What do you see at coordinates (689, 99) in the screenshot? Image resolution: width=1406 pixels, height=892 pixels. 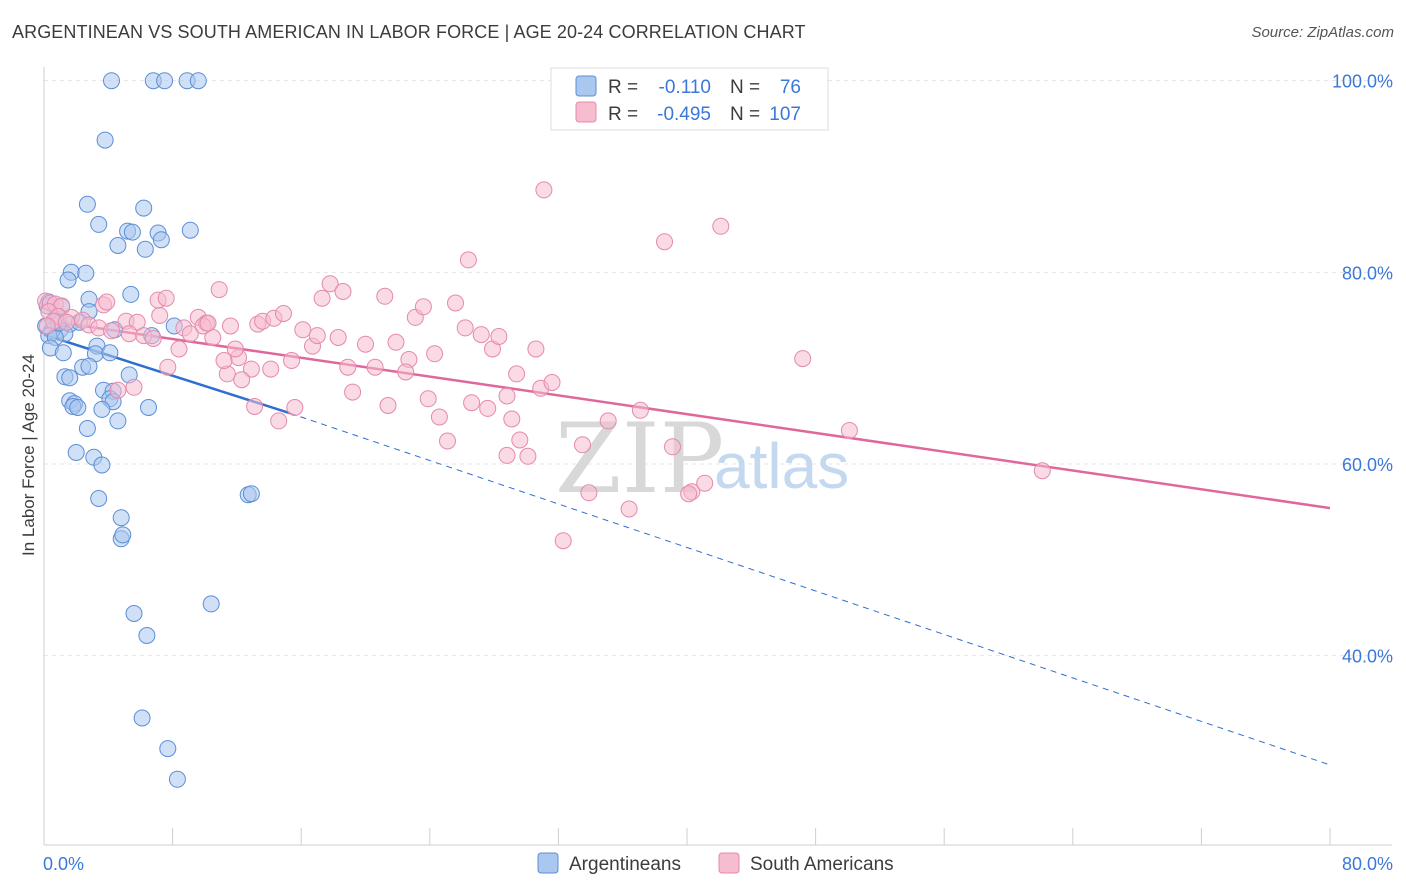 I see `stats-legend: R = -0.110 N = 76 R = -0.495 N = 107` at bounding box center [689, 99].